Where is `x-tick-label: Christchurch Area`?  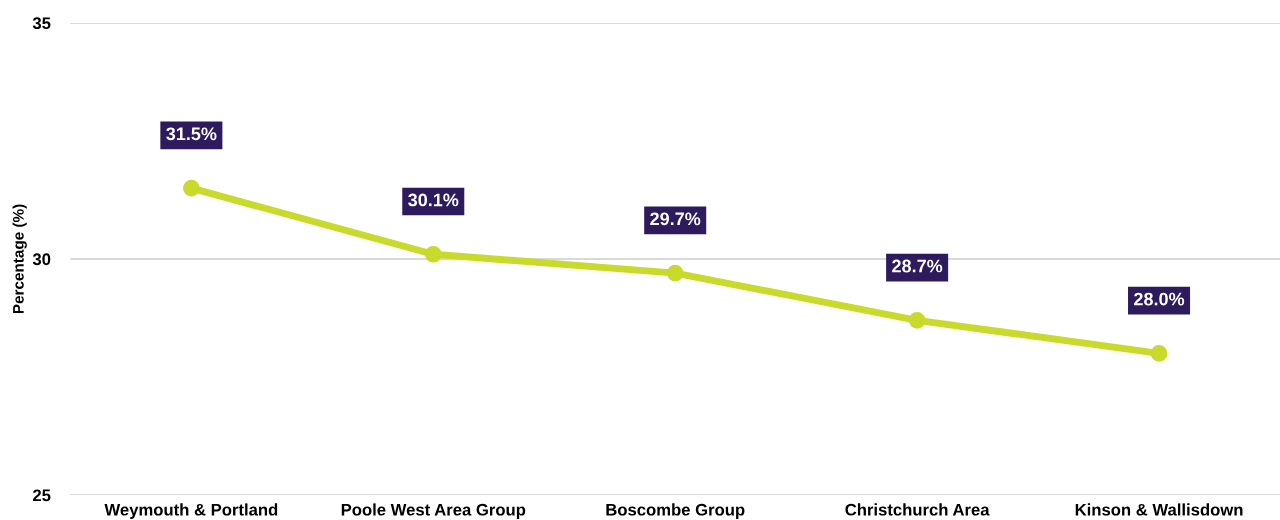 x-tick-label: Christchurch Area is located at coordinates (917, 509).